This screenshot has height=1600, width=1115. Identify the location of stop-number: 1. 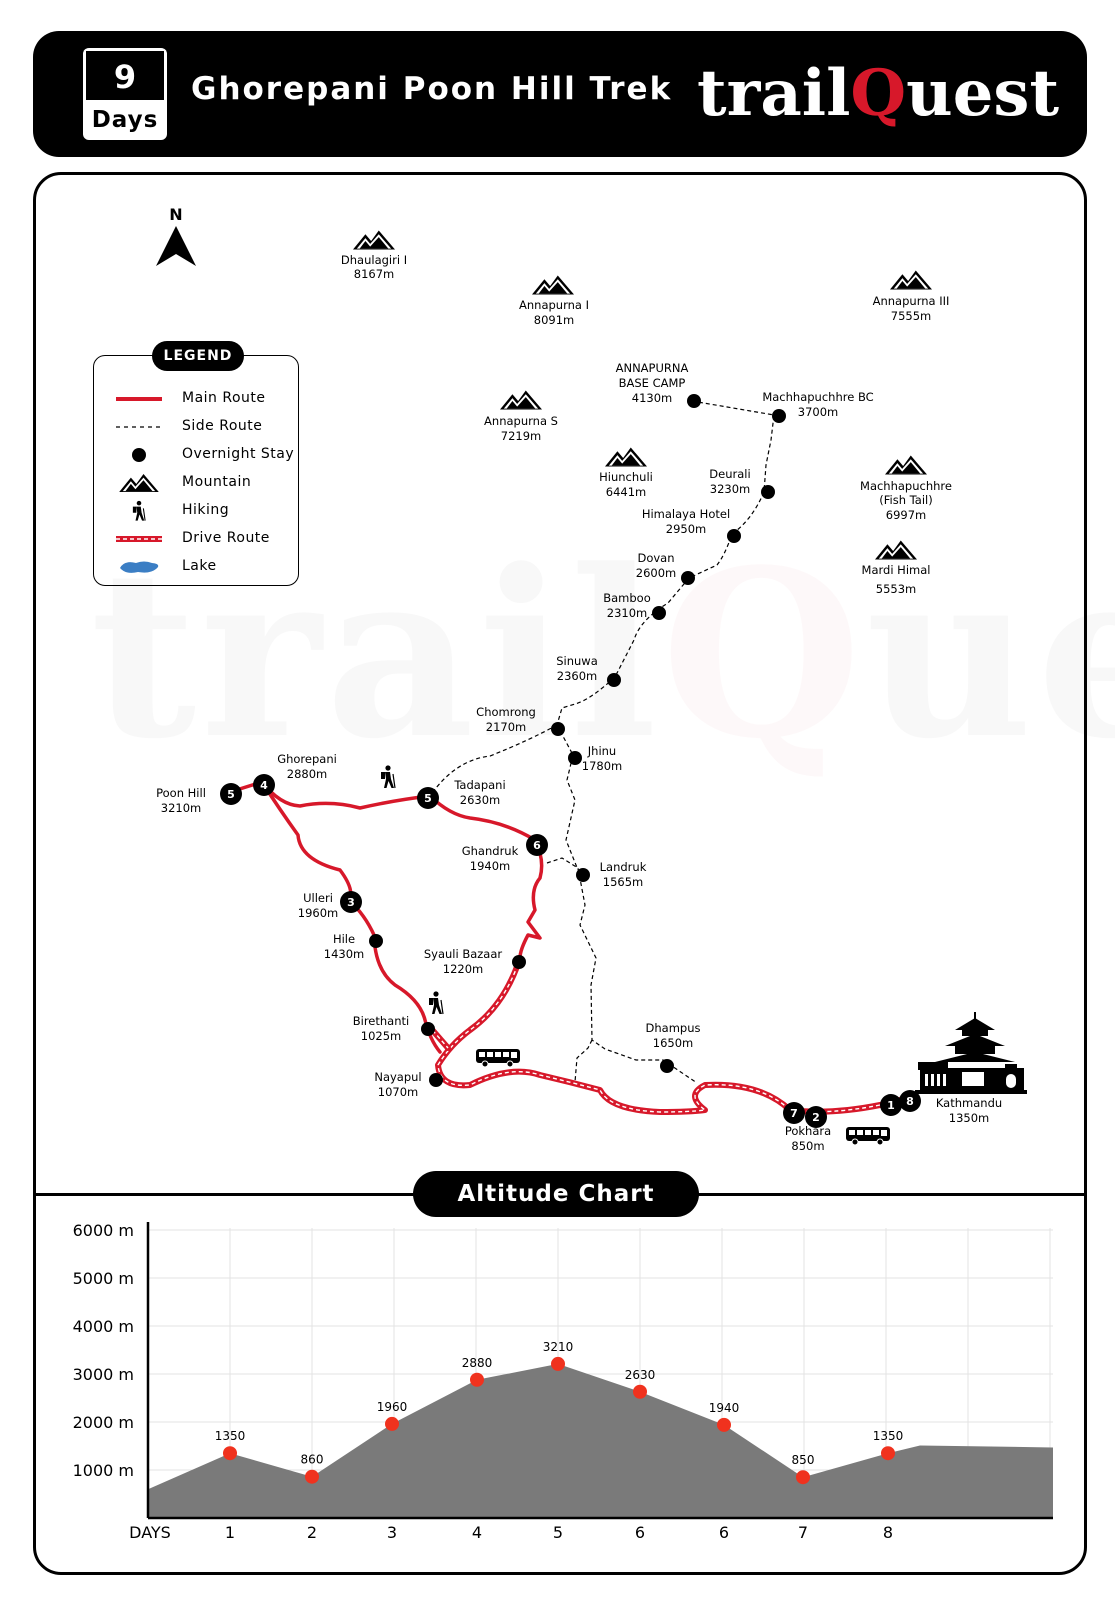
(891, 1105).